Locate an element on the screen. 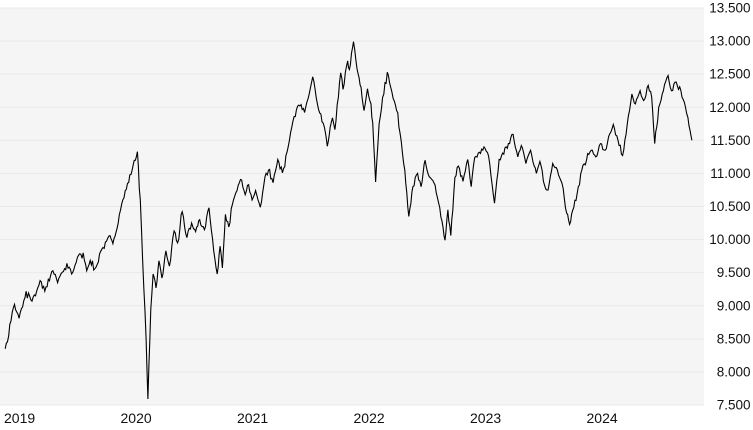  y-axis-tick-label: 13.000 is located at coordinates (729, 41).